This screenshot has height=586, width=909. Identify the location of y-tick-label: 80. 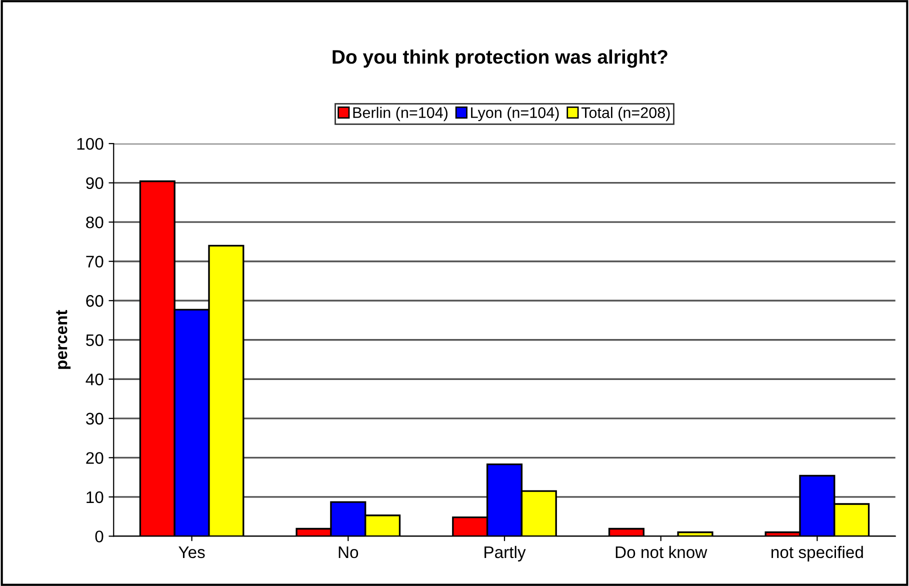
(95, 222).